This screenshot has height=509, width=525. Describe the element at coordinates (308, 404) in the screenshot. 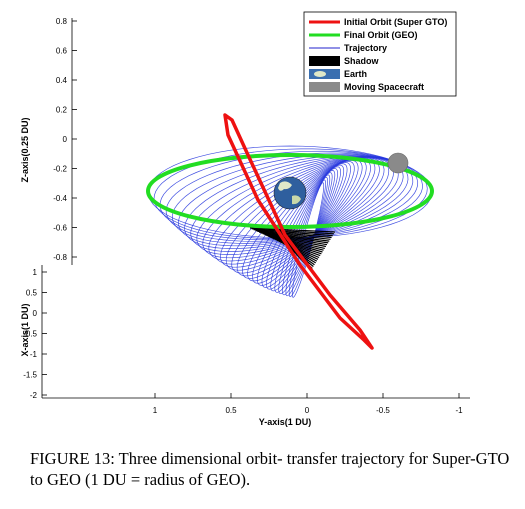

I see `y-ticks: 1 0.5 0 -0.5 -1` at that location.